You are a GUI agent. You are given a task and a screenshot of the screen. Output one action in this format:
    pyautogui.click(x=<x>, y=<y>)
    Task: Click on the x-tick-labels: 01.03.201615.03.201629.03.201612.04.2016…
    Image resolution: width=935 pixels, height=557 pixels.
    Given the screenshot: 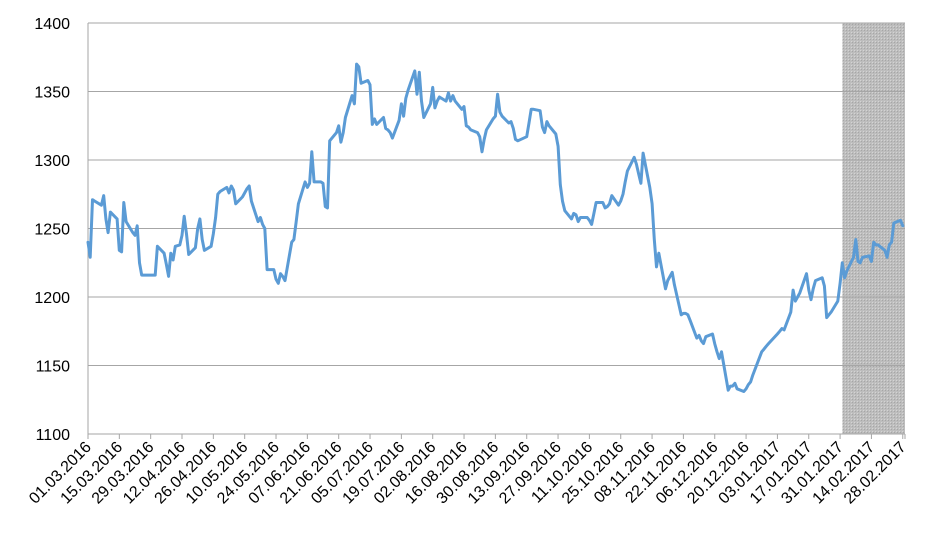 What is the action you would take?
    pyautogui.click(x=467, y=473)
    